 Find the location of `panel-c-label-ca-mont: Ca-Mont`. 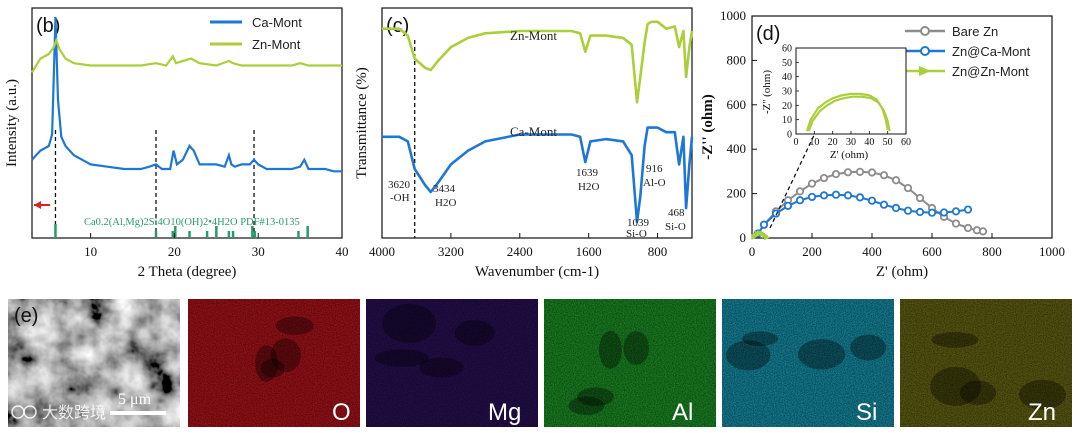

panel-c-label-ca-mont: Ca-Mont is located at coordinates (533, 131).